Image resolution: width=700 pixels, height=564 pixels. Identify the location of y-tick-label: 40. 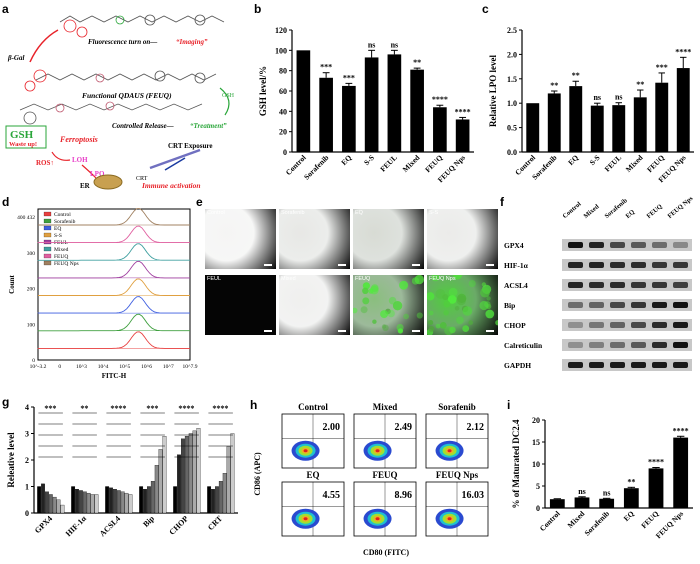
(283, 111).